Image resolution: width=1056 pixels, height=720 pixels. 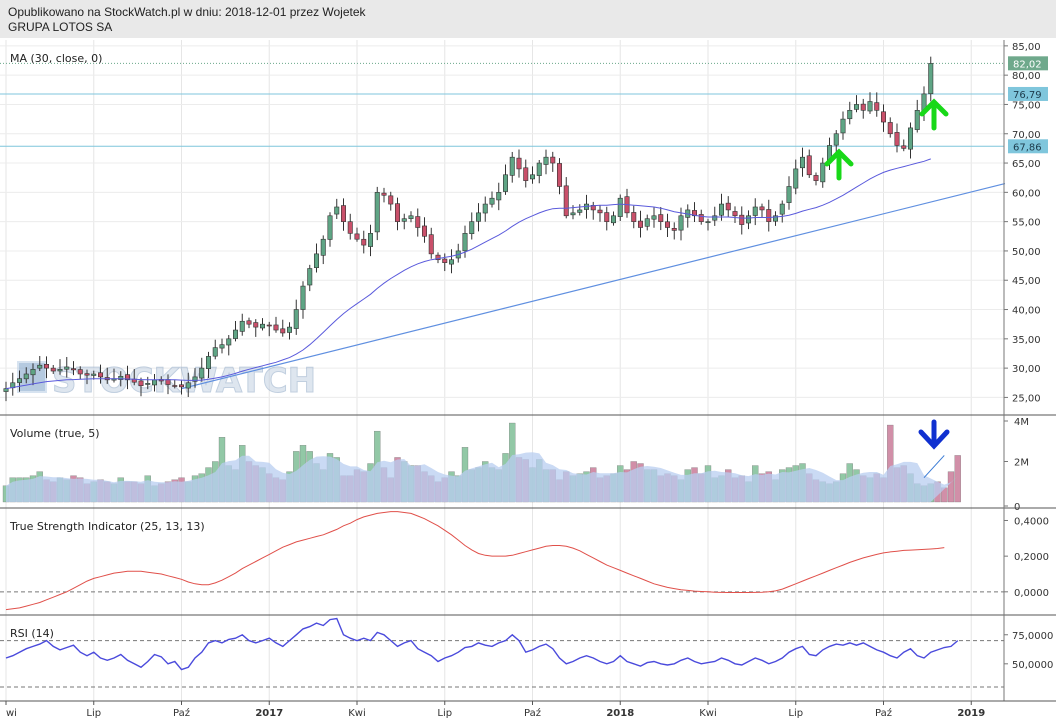 What do you see at coordinates (1026, 76) in the screenshot?
I see `price-tick-label-1: 80,00` at bounding box center [1026, 76].